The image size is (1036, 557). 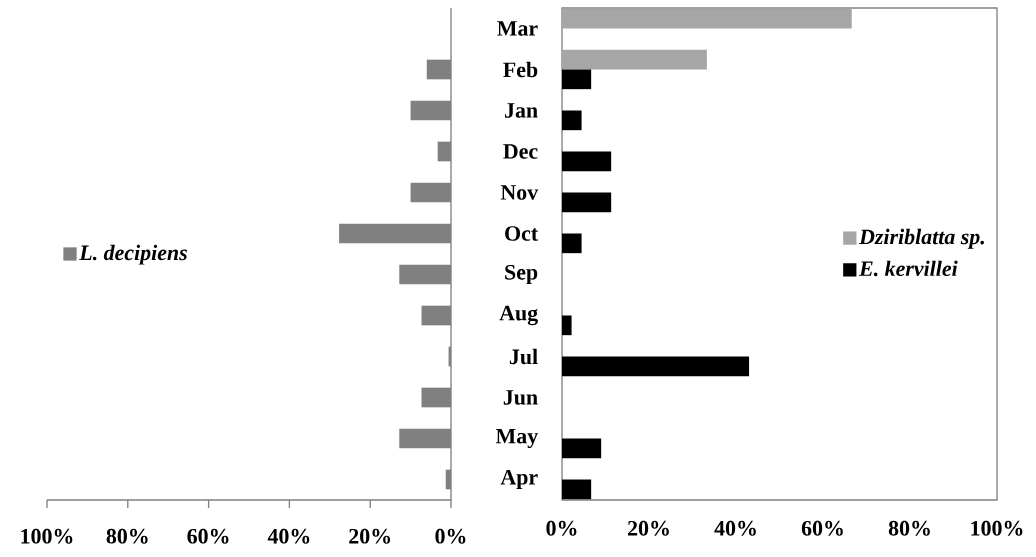 I want to click on y-tick-label: Jan, so click(x=521, y=110).